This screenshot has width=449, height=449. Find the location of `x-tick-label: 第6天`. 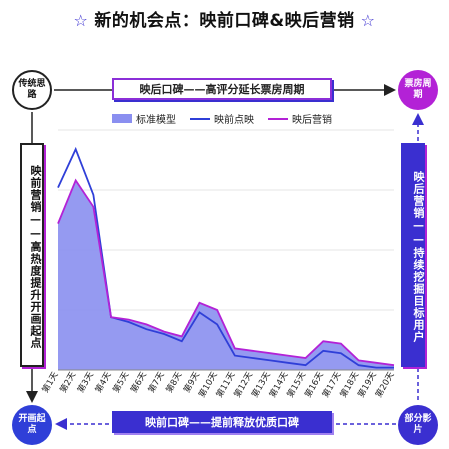

x-tick-label: 第6天 is located at coordinates (138, 382).